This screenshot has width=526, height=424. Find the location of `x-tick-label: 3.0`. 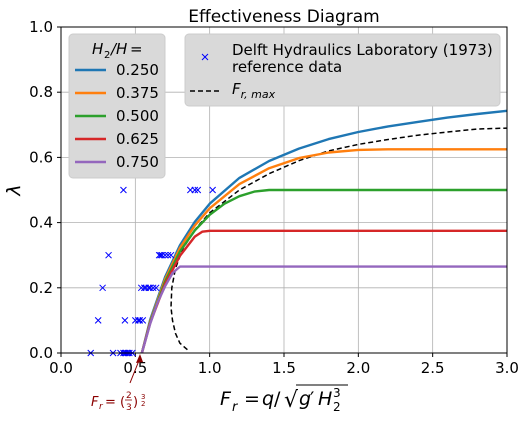

x-tick-label: 3.0 is located at coordinates (507, 368).